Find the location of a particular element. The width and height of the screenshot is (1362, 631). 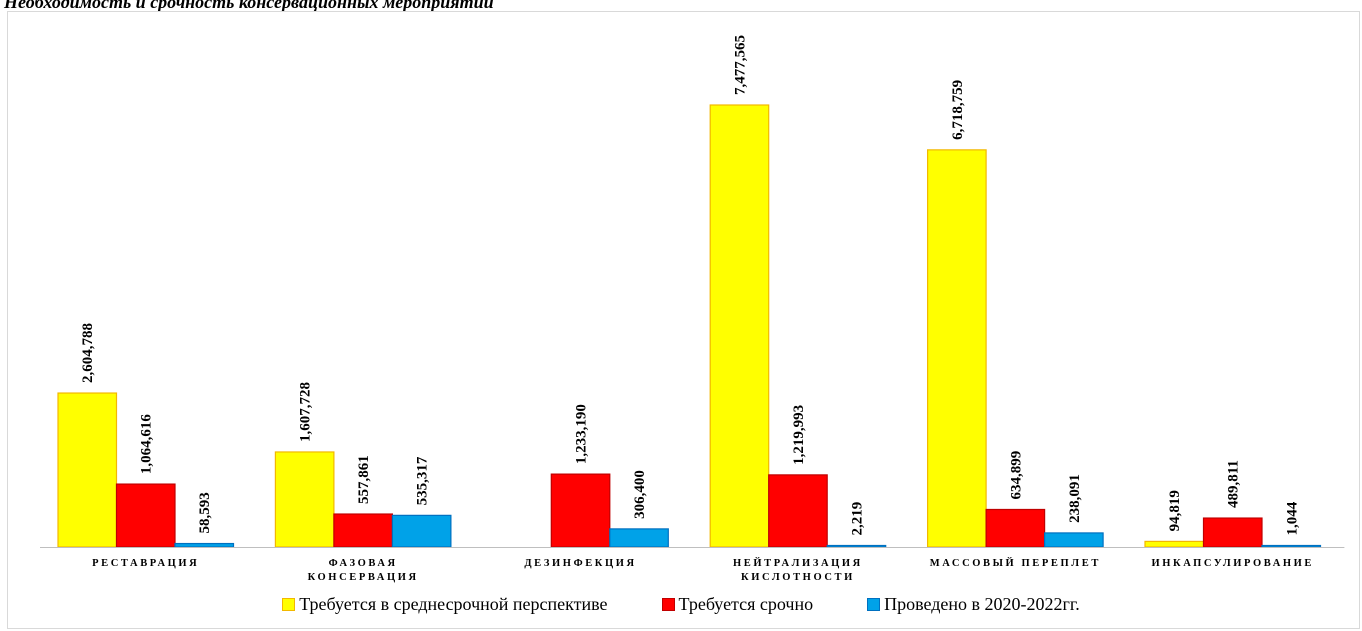

bar-s1-c2 is located at coordinates (304, 499).